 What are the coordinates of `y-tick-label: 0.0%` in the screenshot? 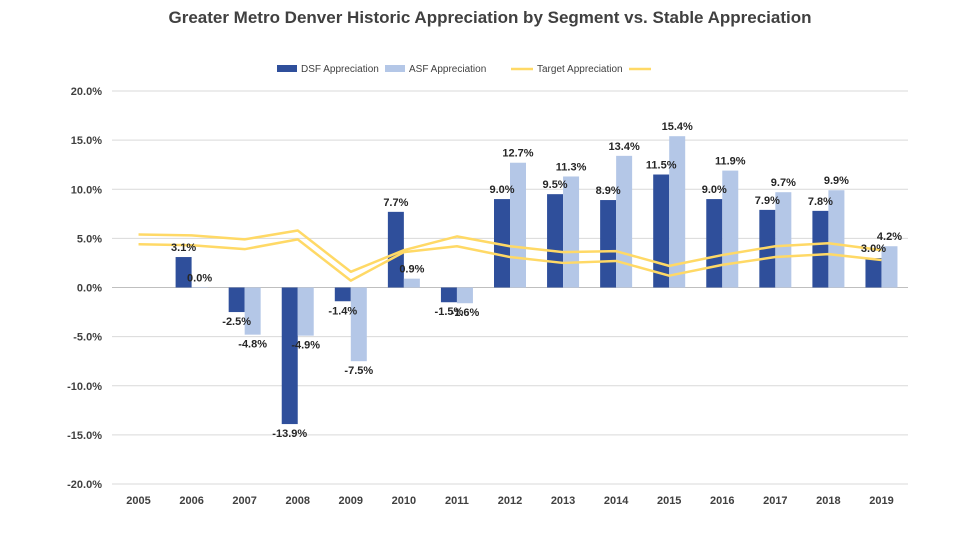 It's located at (89, 289).